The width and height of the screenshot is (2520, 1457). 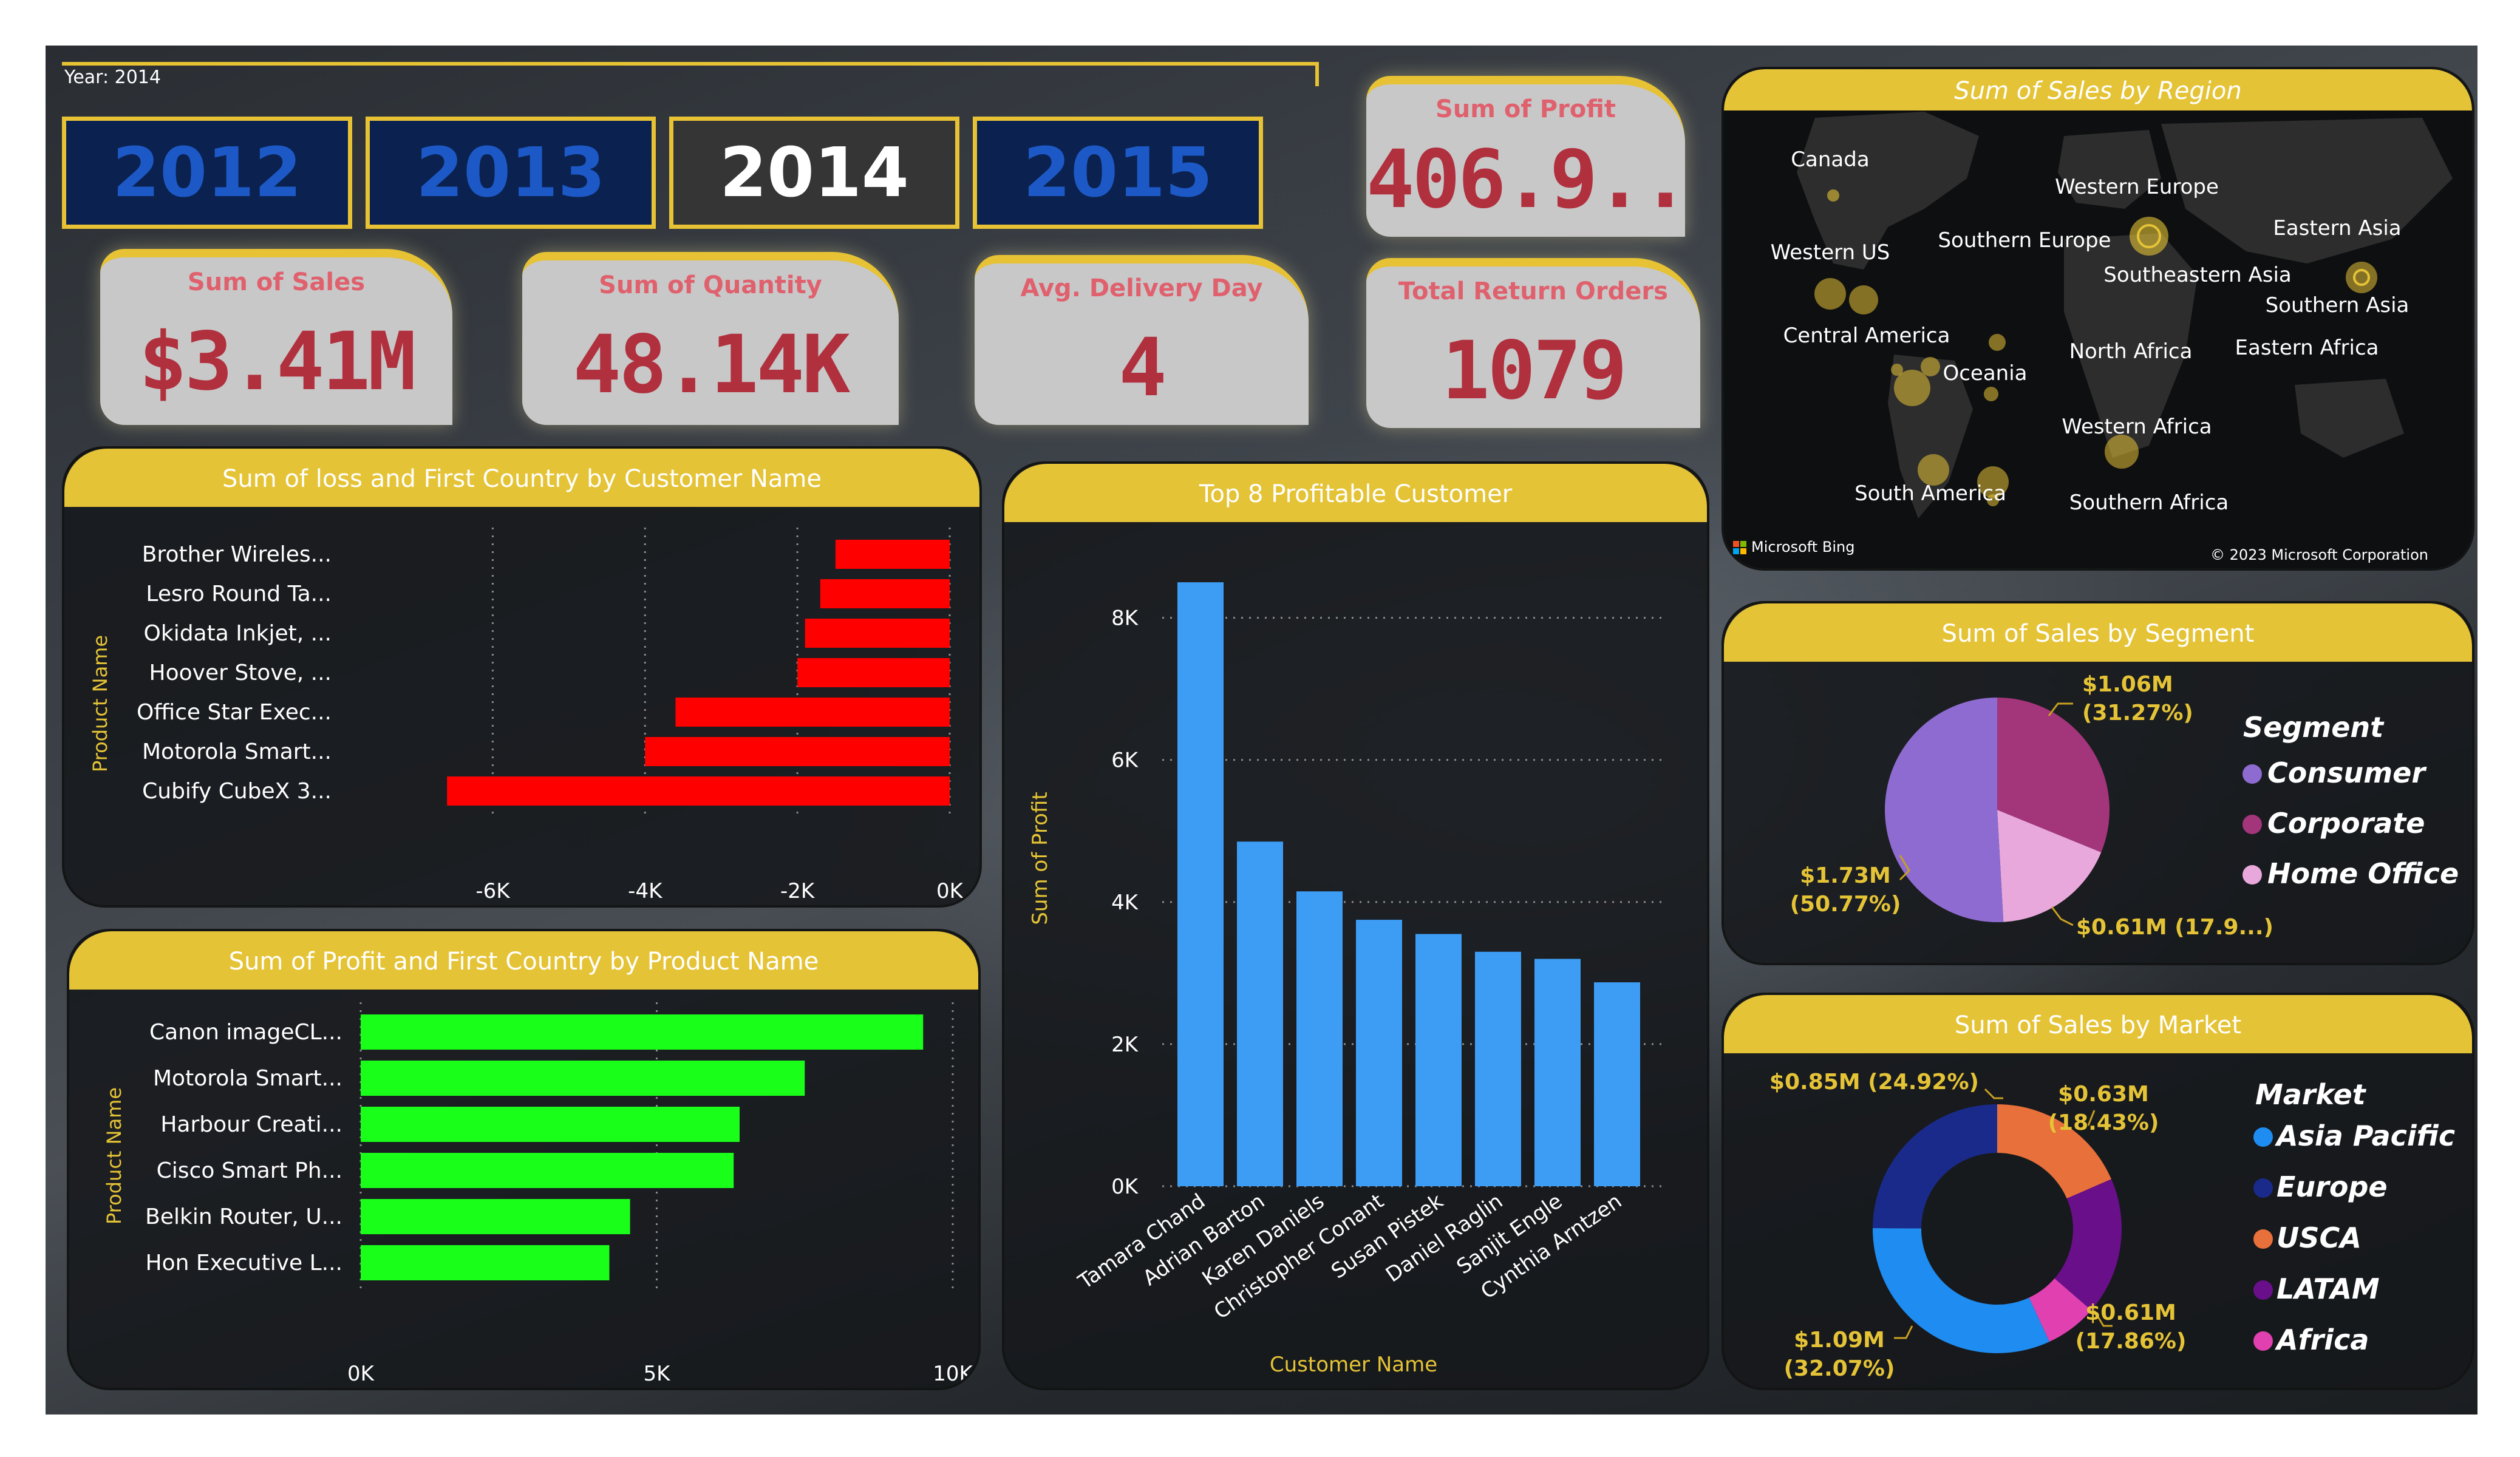 I want to click on landmass-africa, so click(x=2131, y=345).